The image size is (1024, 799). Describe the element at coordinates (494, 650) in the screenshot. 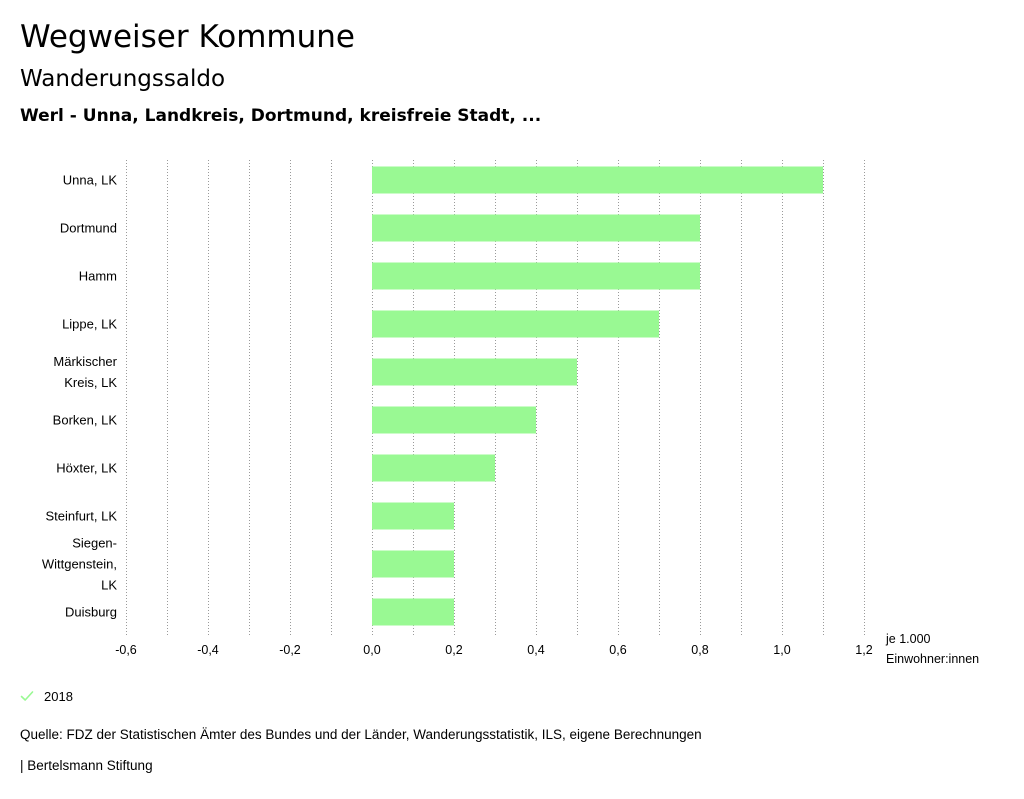

I see `x-axis-ticks: -0,6 -0,4 -0,2 0,0 0,2 0,4 0,6 0,8 1,0 1,2` at that location.